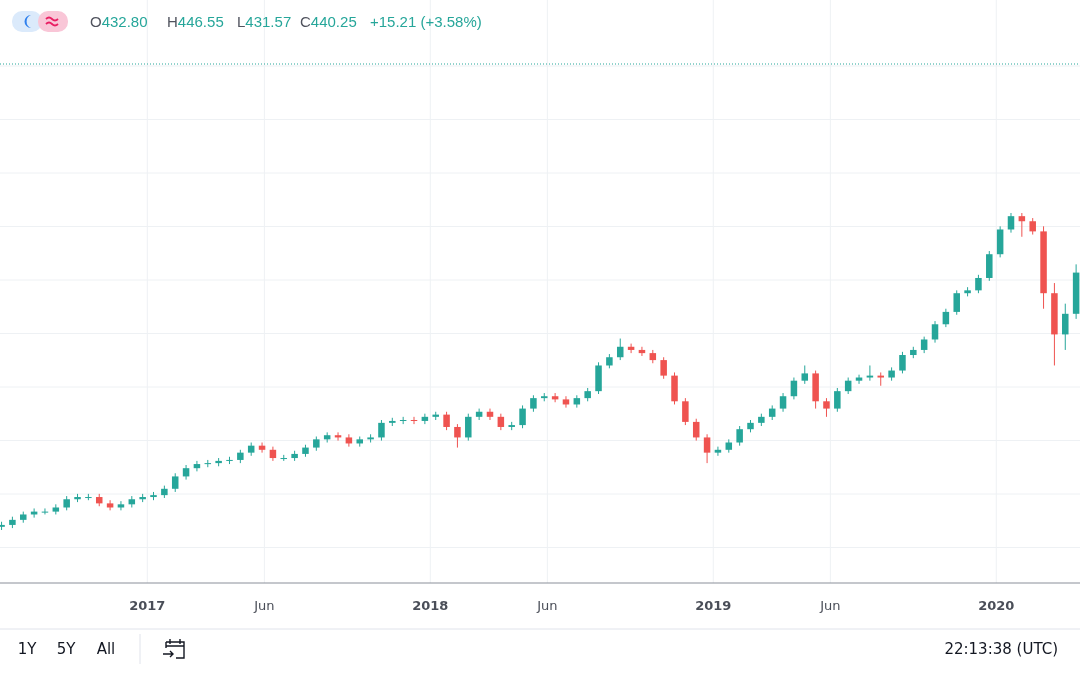 The height and width of the screenshot is (675, 1080). Describe the element at coordinates (264, 21) in the screenshot. I see `text: L431.57` at that location.